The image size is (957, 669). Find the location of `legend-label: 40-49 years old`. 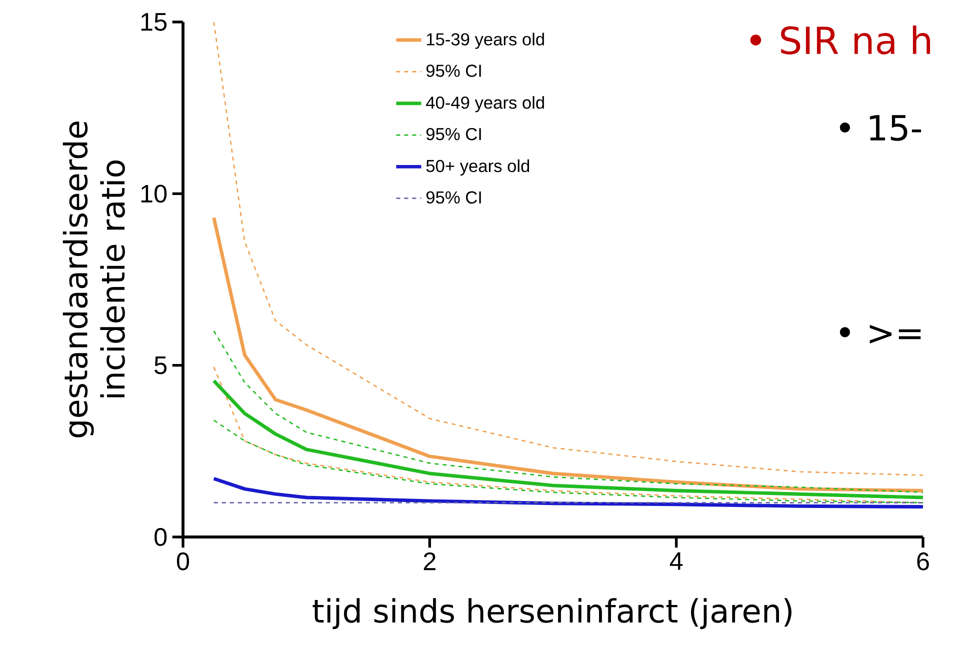

legend-label: 40-49 years old is located at coordinates (485, 104).